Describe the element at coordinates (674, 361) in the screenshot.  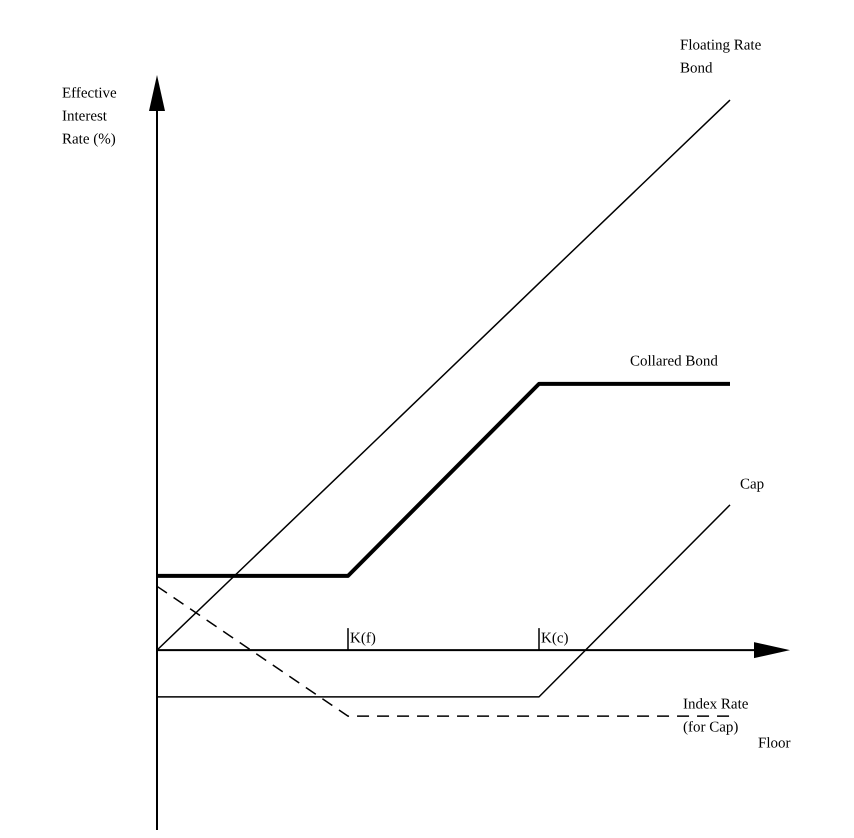
I see `series-label: Collared Bond` at that location.